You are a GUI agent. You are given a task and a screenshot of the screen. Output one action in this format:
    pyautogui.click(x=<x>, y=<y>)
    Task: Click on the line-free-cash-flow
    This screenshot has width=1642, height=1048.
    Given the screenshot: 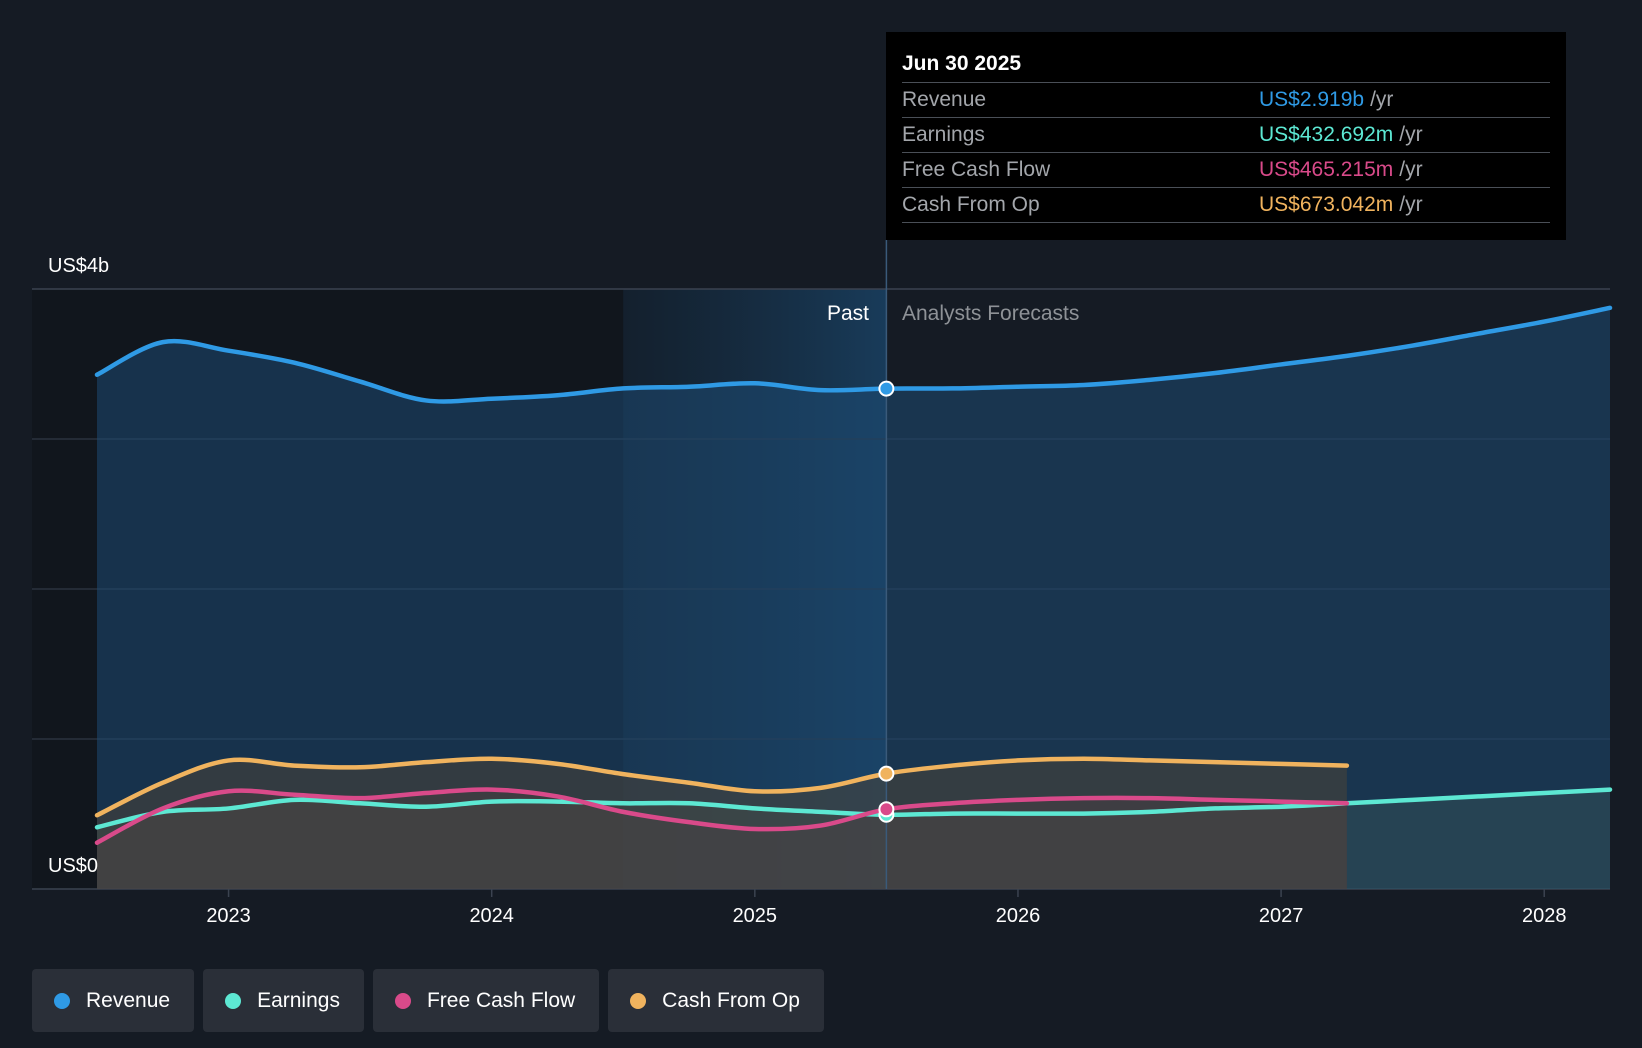 What is the action you would take?
    pyautogui.click(x=722, y=816)
    